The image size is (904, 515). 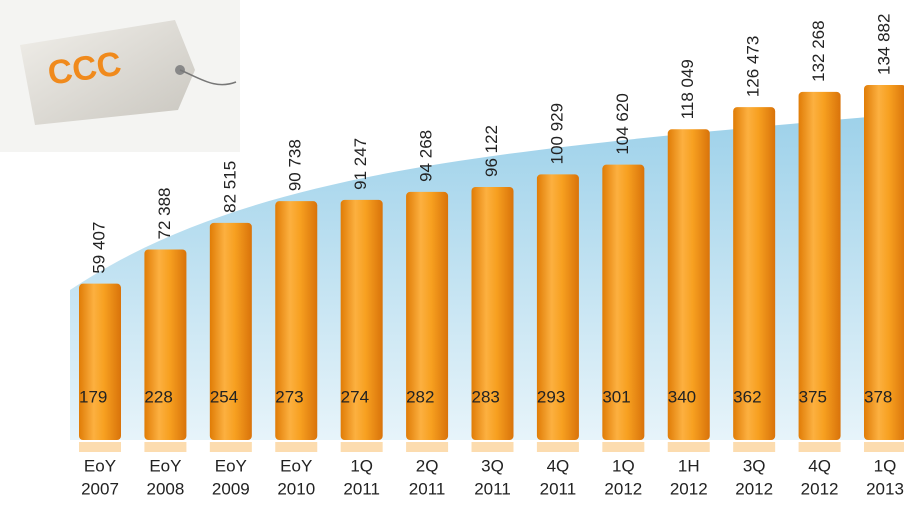 What do you see at coordinates (158, 396) in the screenshot?
I see `store-count: 228` at bounding box center [158, 396].